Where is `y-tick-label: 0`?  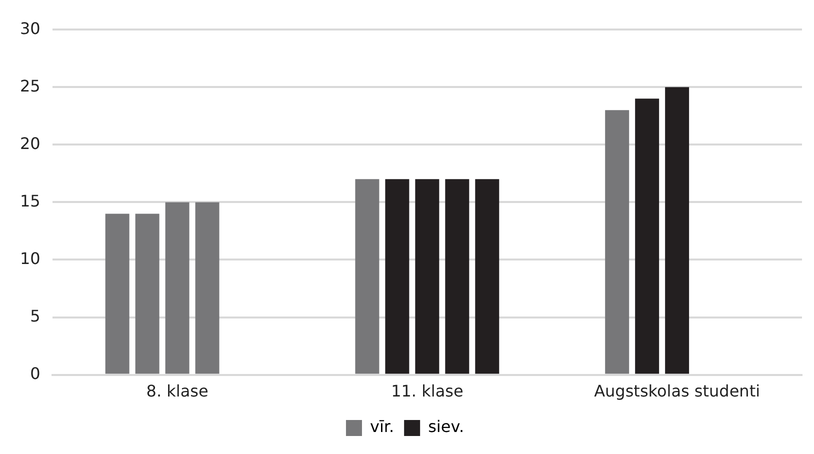
y-tick-label: 0 is located at coordinates (35, 373).